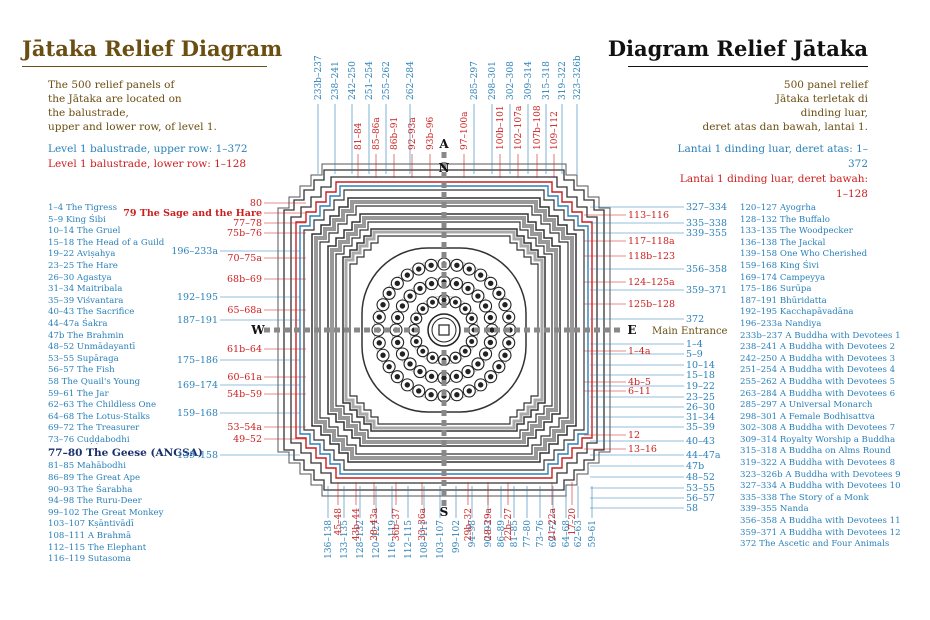 This screenshot has width=930, height=620. I want to click on main-stupa-icon, so click(444, 330).